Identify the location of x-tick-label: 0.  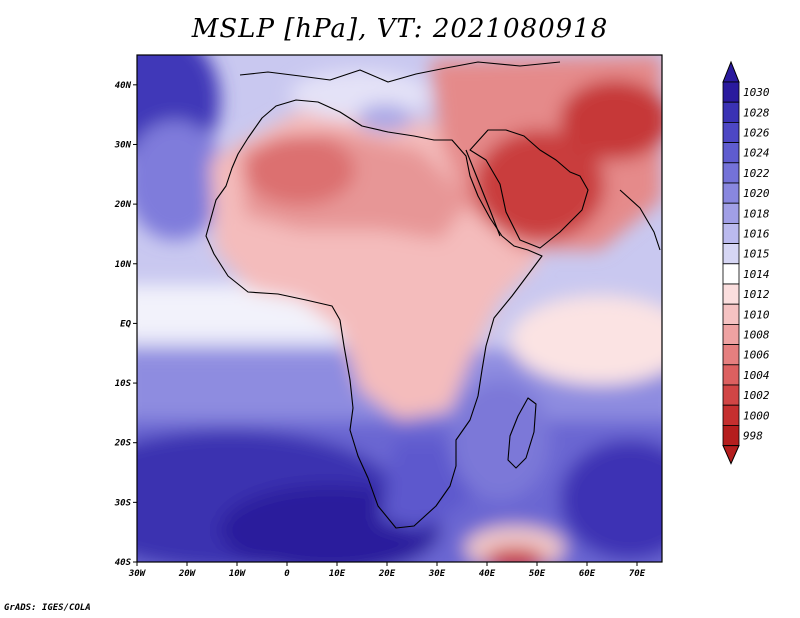
(287, 574).